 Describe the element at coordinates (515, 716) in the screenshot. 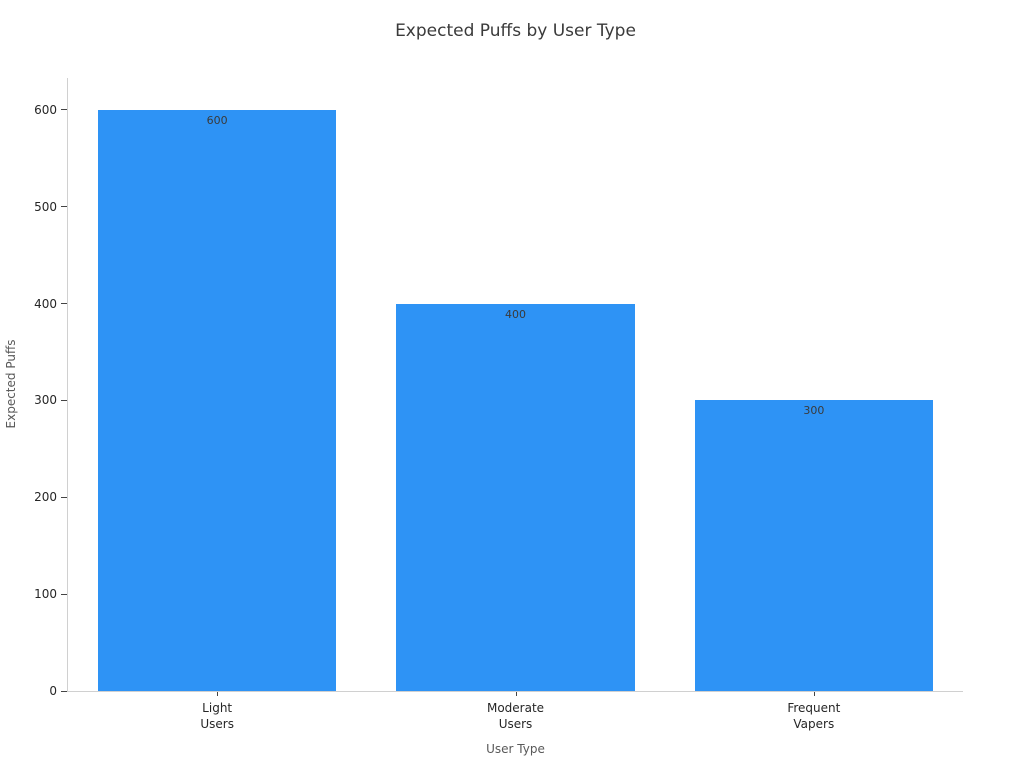

I see `x-tick-label: Moderate Users` at that location.